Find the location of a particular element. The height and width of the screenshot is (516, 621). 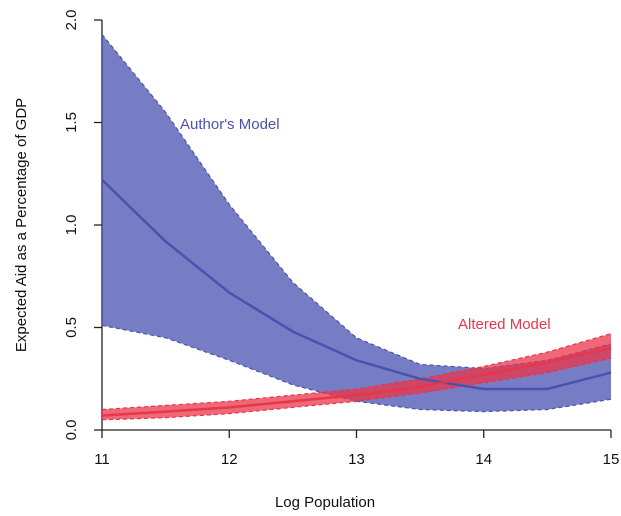

y-tick-label: 1.0 is located at coordinates (71, 225).